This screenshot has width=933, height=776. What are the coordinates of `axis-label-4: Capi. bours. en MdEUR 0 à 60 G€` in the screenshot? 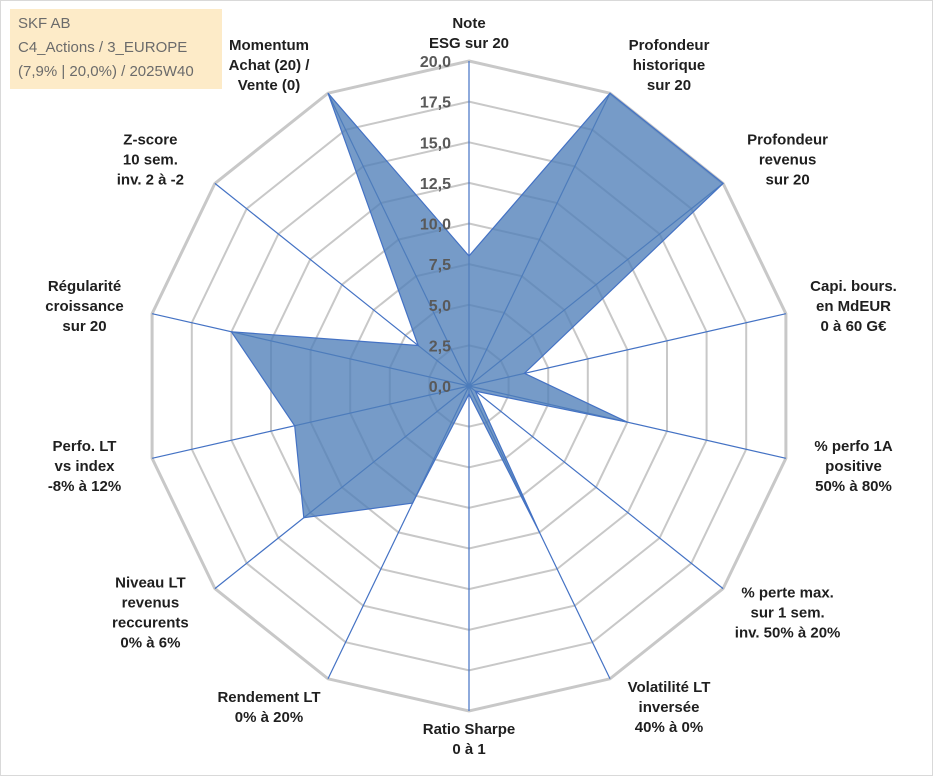 It's located at (853, 306).